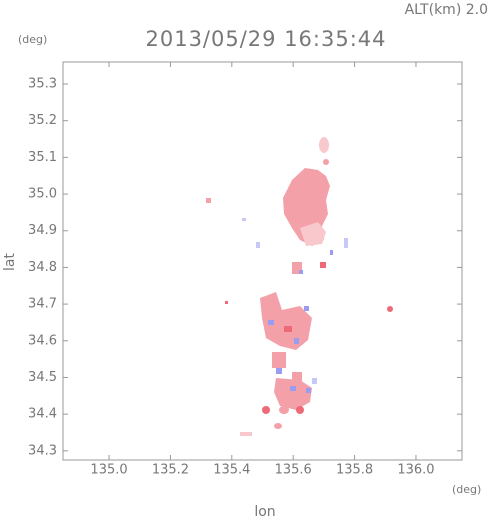 This screenshot has height=521, width=491. Describe the element at coordinates (466, 489) in the screenshot. I see `x-unit: (deg)` at that location.